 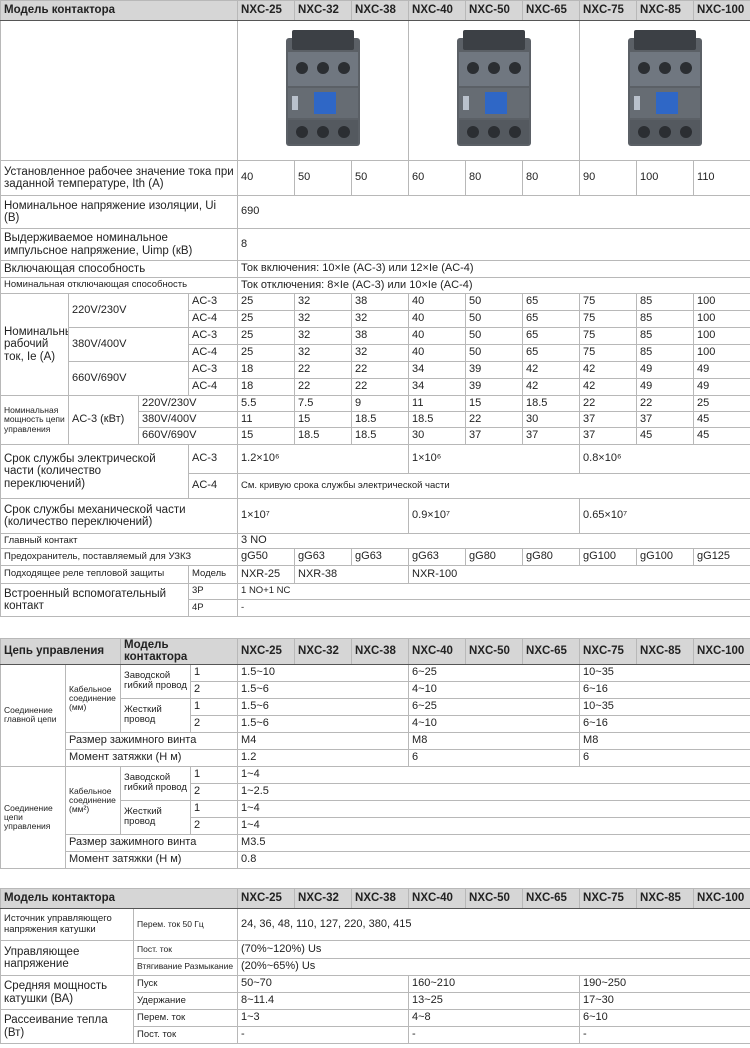 I want to click on cell: 1~4, so click(x=493, y=808).